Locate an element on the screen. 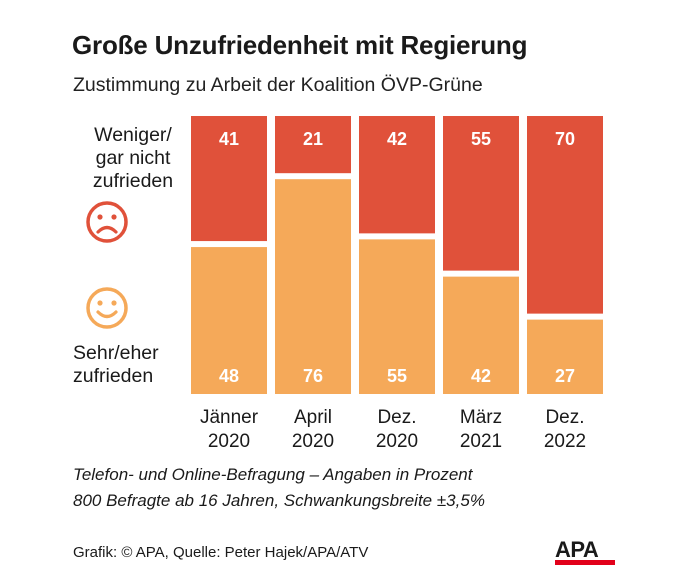 The height and width of the screenshot is (580, 691). data-label-positive: 27 is located at coordinates (565, 376).